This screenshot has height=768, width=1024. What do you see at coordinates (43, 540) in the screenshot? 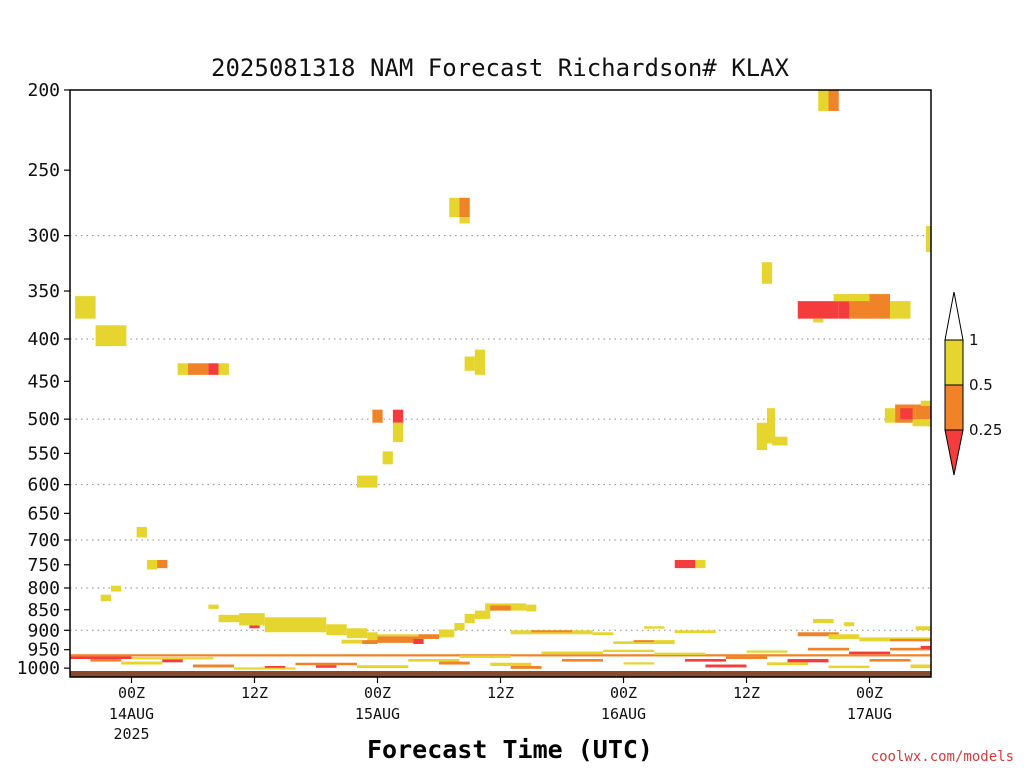
I see `y-tick-label: 700` at bounding box center [43, 540].